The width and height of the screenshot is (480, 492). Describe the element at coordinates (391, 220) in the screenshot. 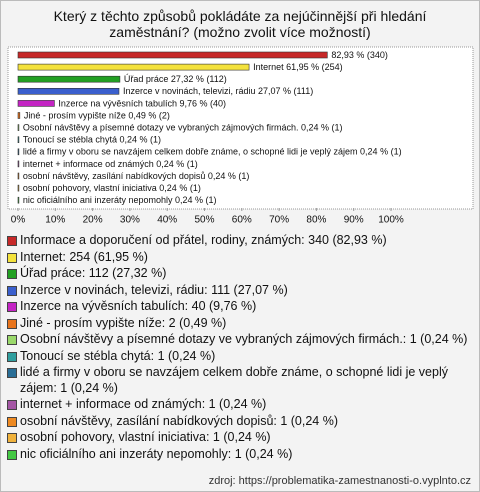

I see `x-tick-label: 100%` at that location.